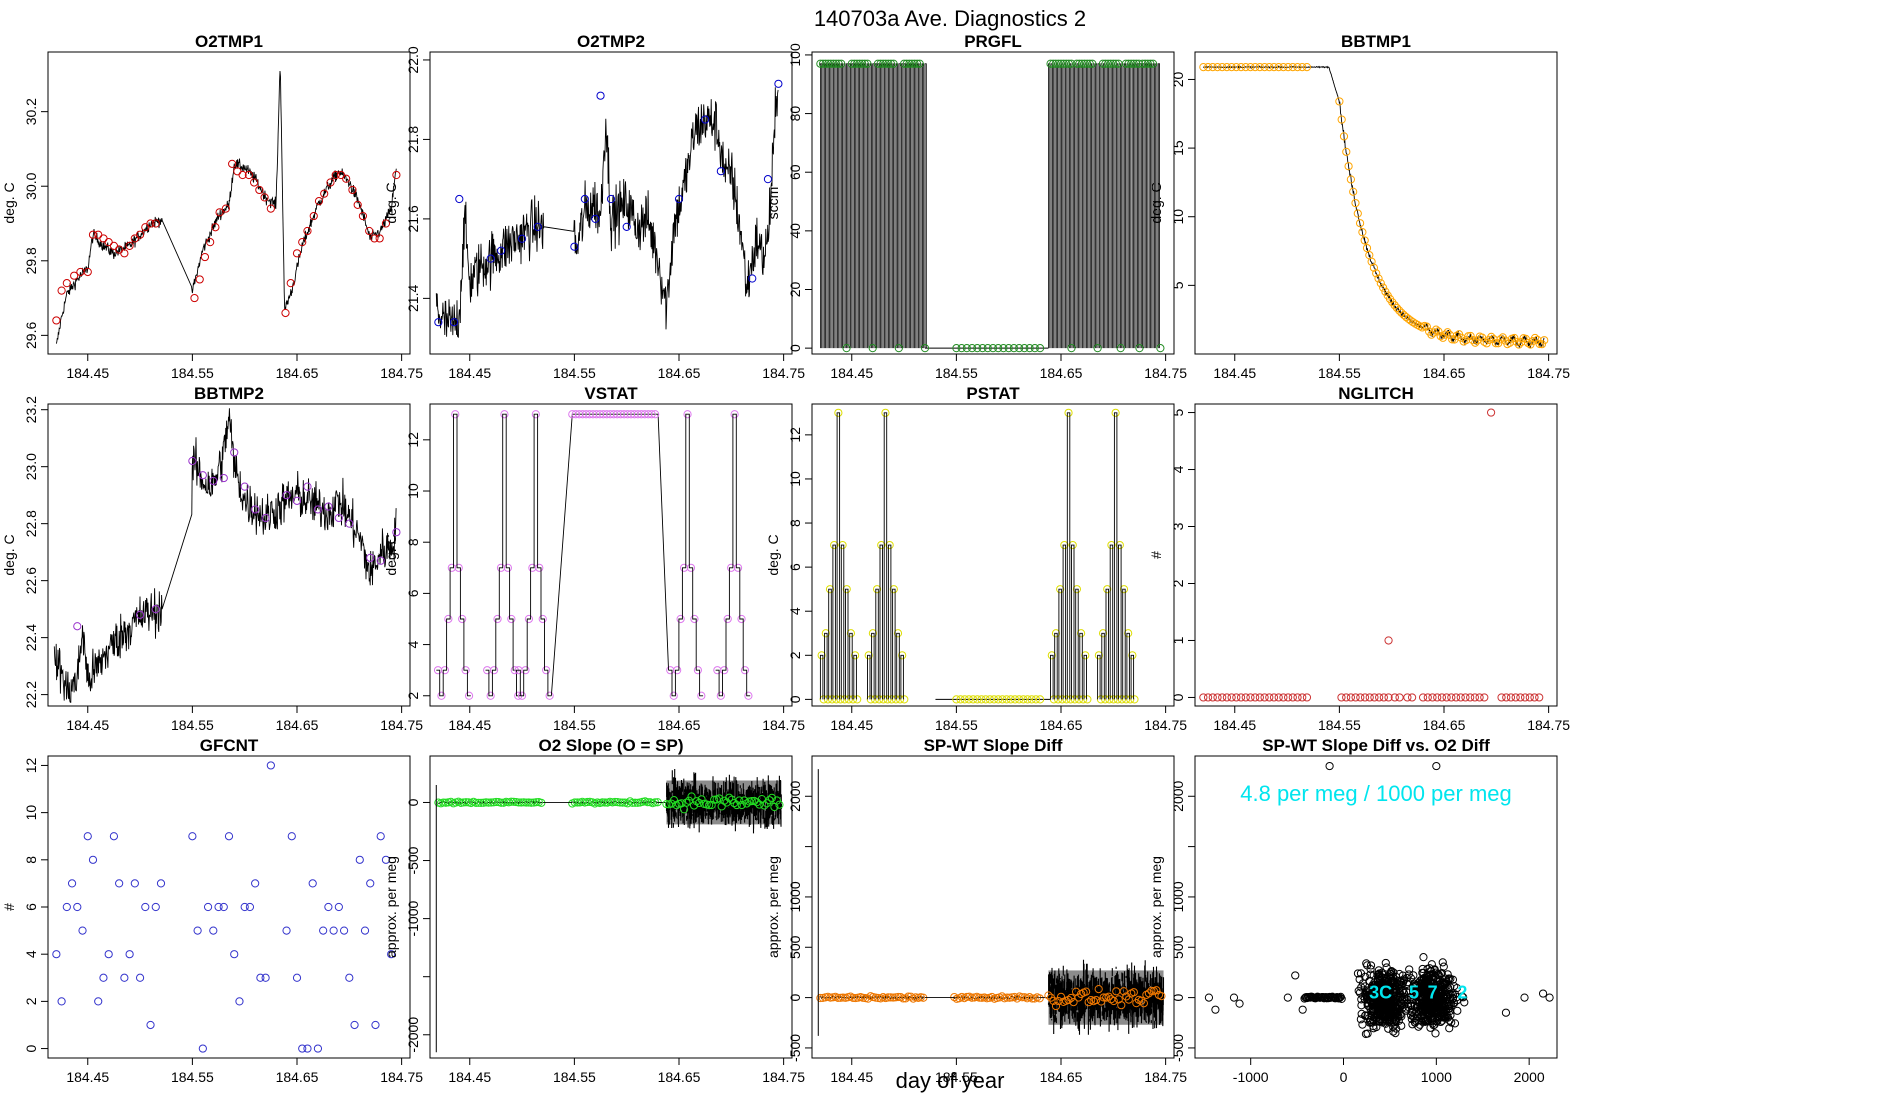  What do you see at coordinates (413, 59) in the screenshot?
I see `y-tick-label: 22.0` at bounding box center [413, 59].